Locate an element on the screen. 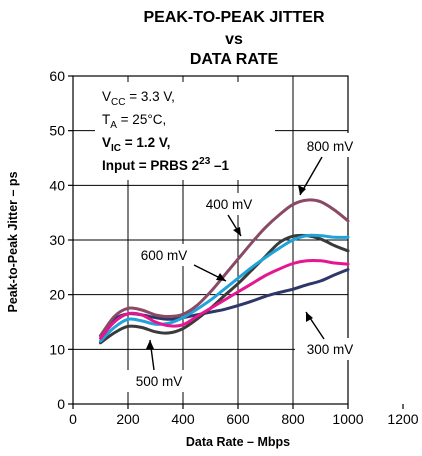 This screenshot has height=456, width=422. condition-input: Input = PRBS 223 –1 is located at coordinates (166, 164).